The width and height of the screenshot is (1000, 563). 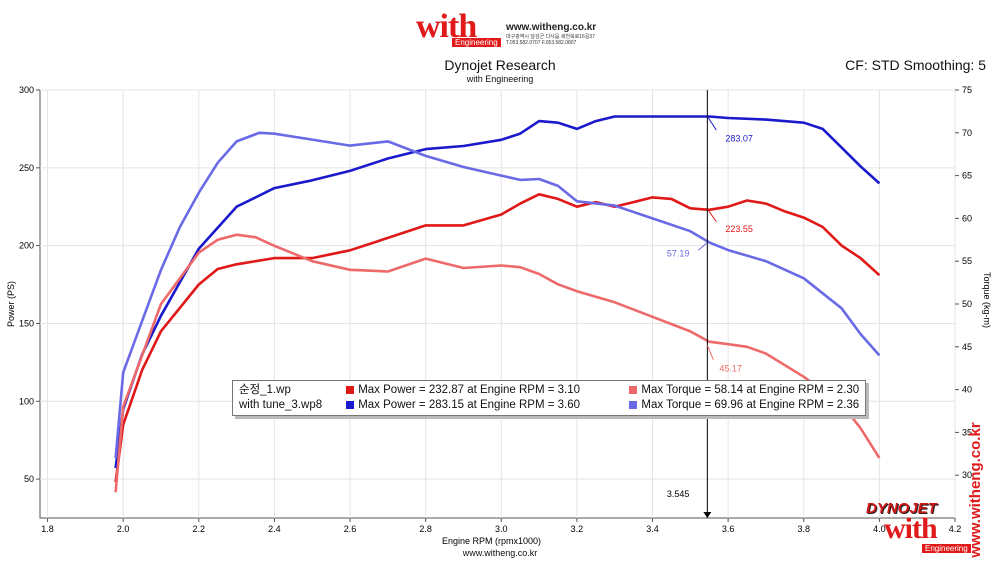 I want to click on legend-max-power: Max Power = 283.15 at Engine RPM = 3.60, so click(x=469, y=405).